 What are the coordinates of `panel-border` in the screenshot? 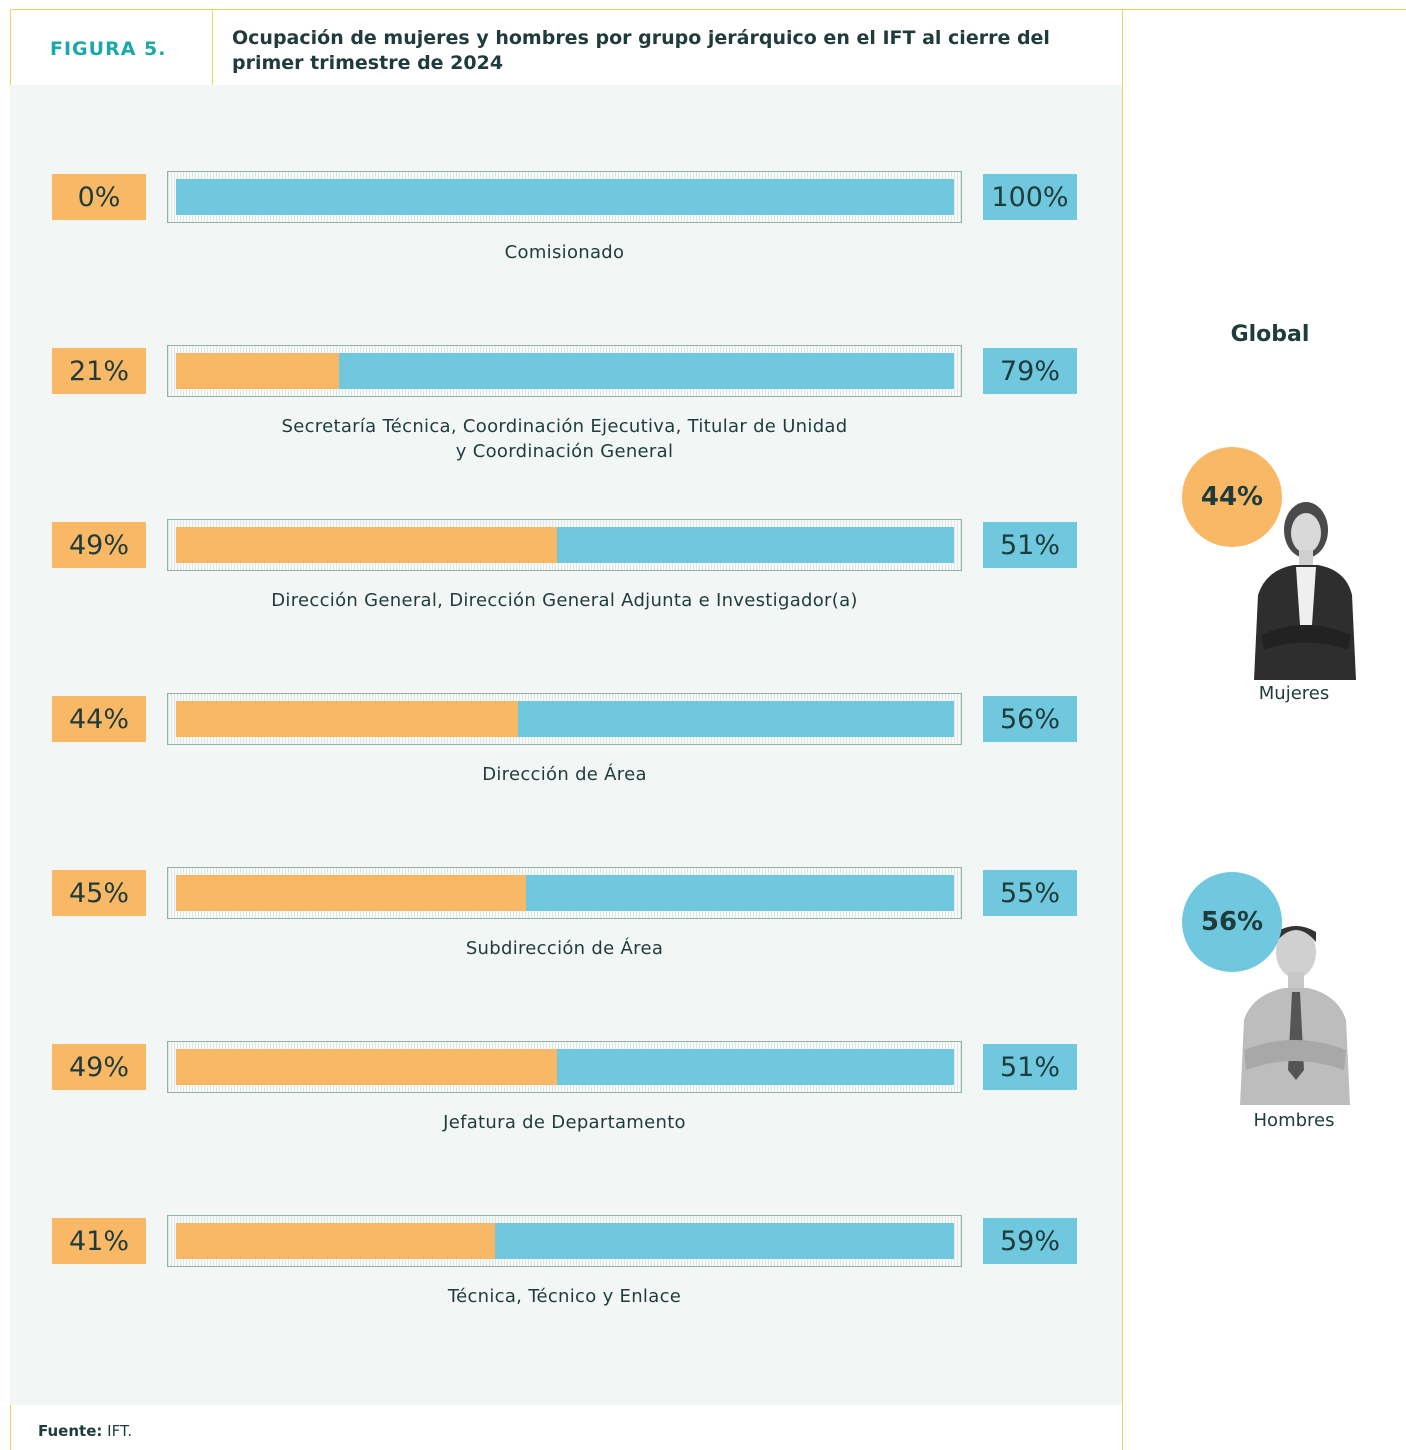 It's located at (1122, 729).